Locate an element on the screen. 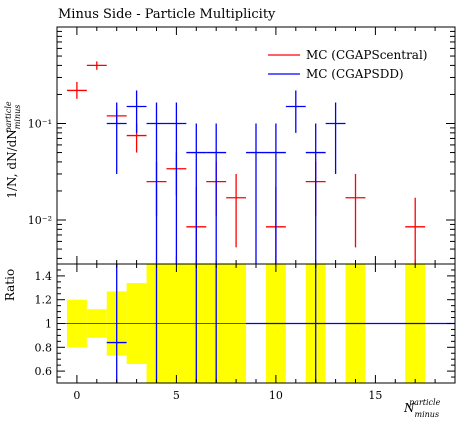 This screenshot has width=467, height=422. x-tick-label: 15 is located at coordinates (375, 395).